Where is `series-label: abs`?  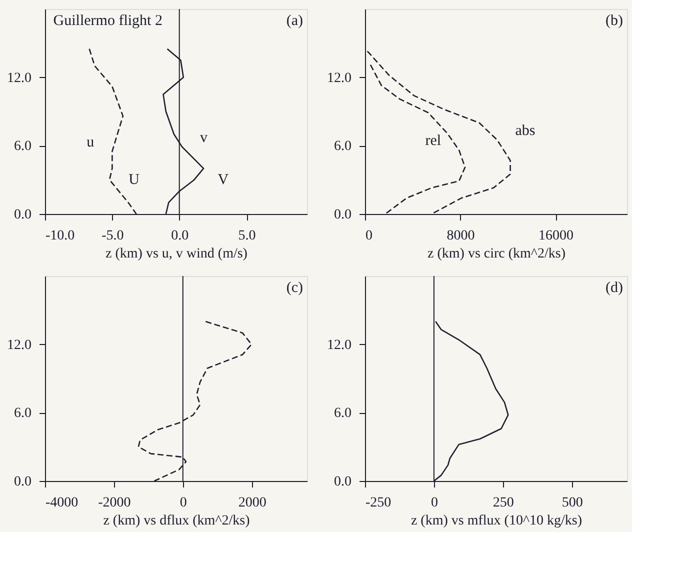
series-label: abs is located at coordinates (525, 130).